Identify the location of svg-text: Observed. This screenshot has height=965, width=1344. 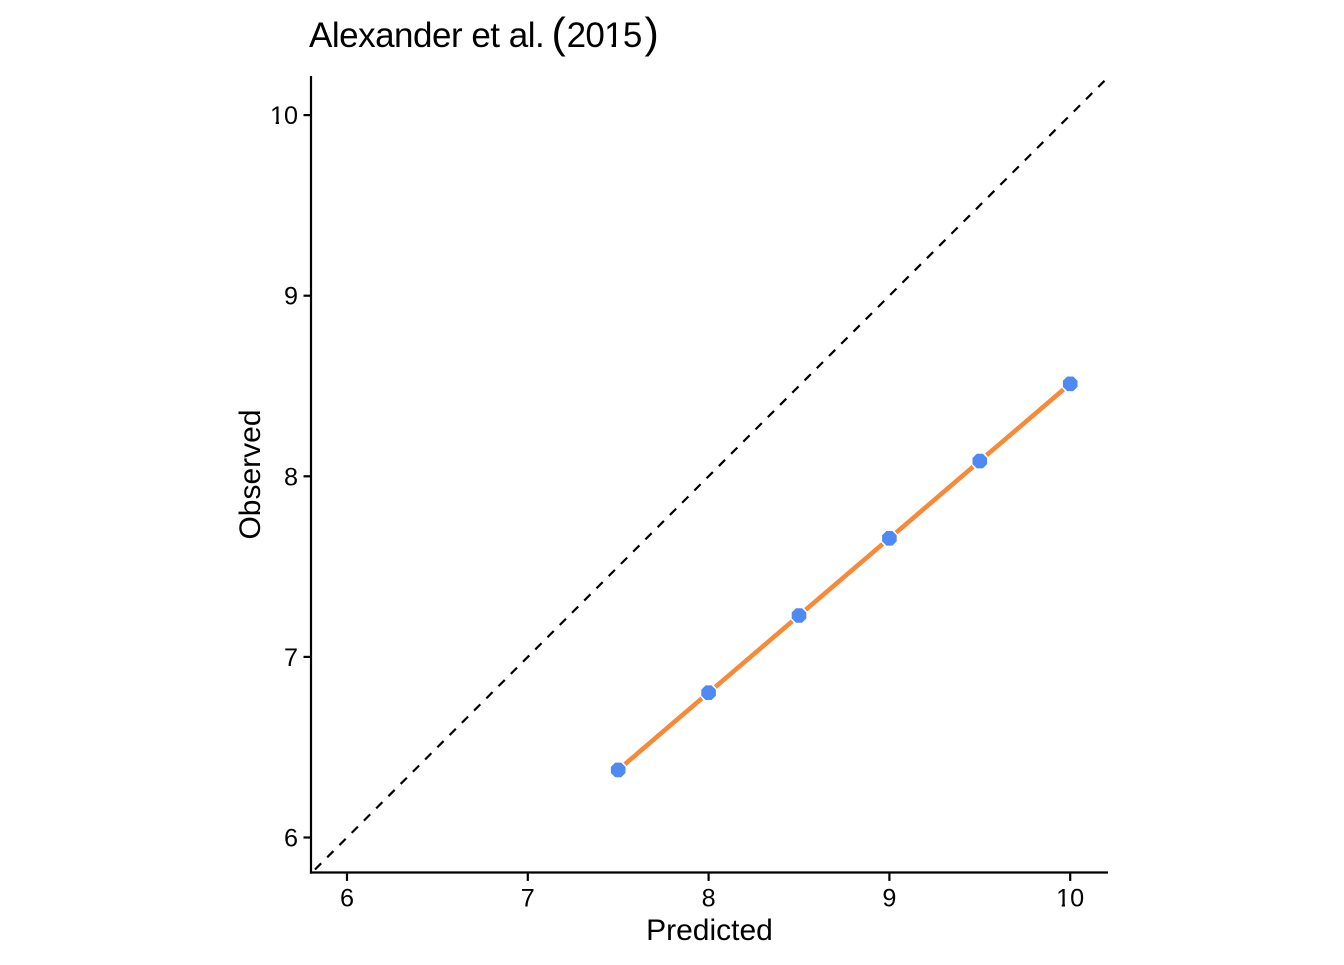
(250, 474).